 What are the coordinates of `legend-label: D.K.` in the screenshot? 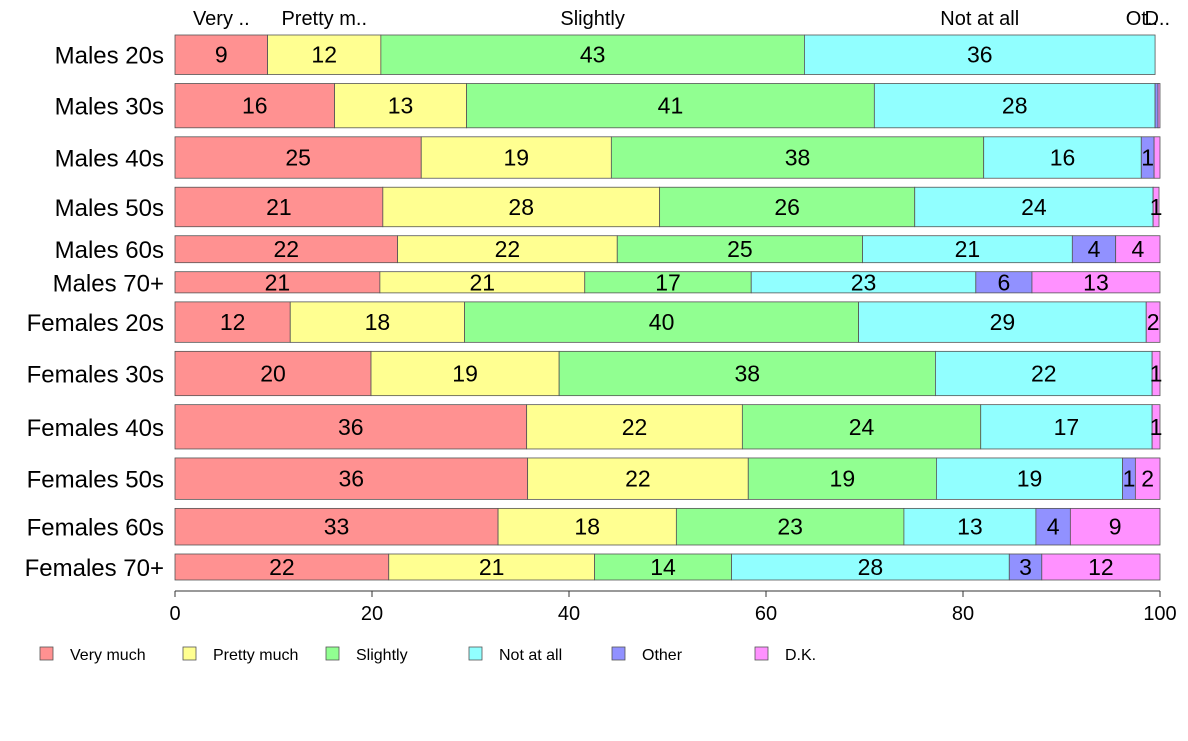 It's located at (800, 655).